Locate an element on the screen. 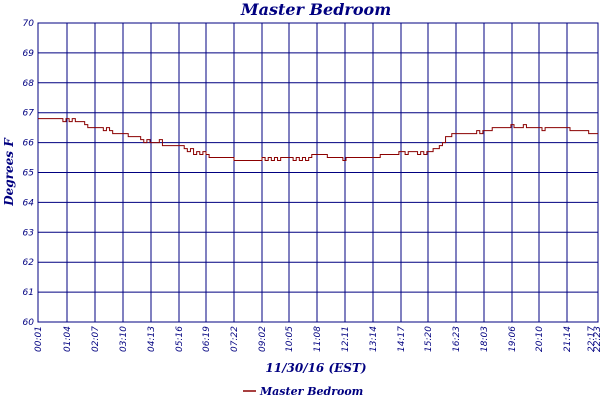 The height and width of the screenshot is (400, 600). x-tick-label: 20:10 is located at coordinates (540, 339).